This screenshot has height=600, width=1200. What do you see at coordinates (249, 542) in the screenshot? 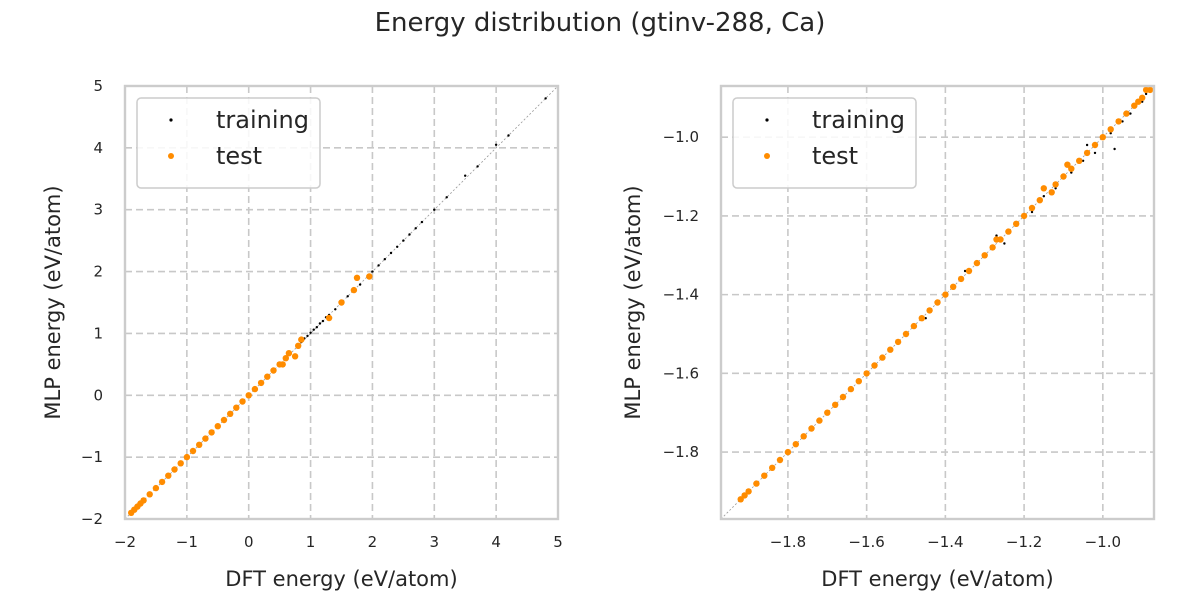
I see `x-tick-label: 0` at bounding box center [249, 542].